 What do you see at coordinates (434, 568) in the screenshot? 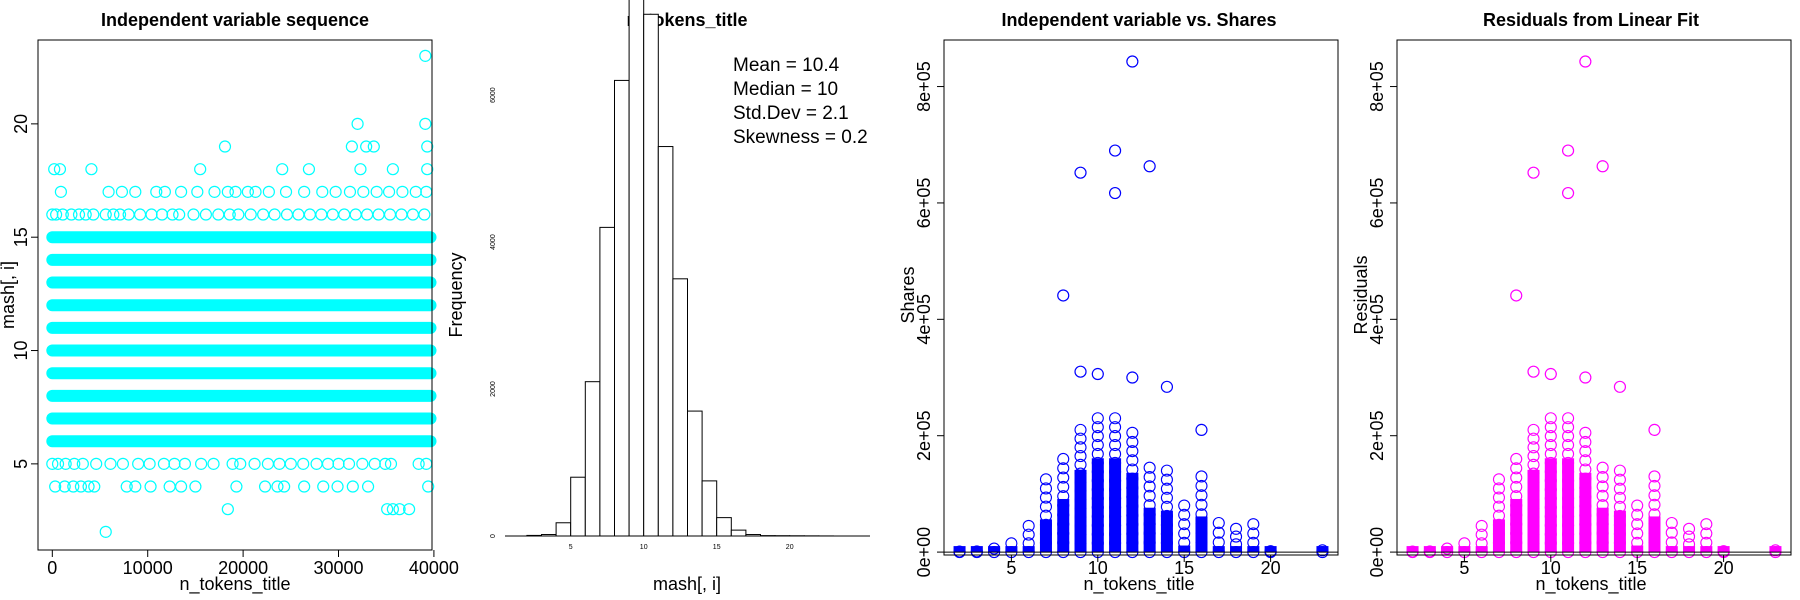
I see `x-tick-label: 40000` at bounding box center [434, 568].